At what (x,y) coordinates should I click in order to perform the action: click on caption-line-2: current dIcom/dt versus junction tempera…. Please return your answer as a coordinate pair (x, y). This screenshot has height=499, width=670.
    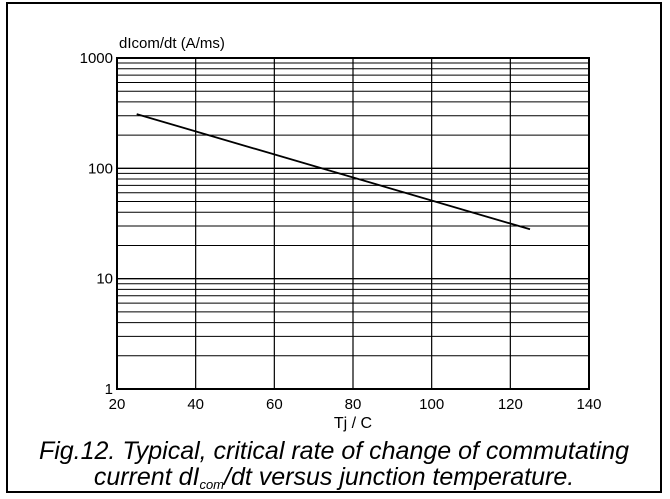
    Looking at the image, I should click on (334, 477).